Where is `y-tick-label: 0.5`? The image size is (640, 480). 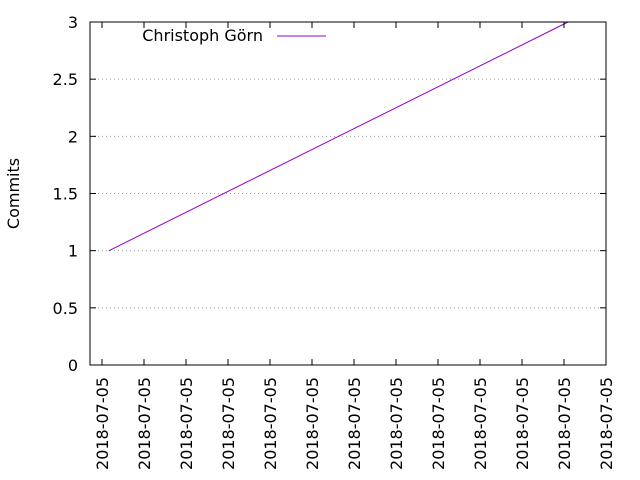
y-tick-label: 0.5 is located at coordinates (65, 308).